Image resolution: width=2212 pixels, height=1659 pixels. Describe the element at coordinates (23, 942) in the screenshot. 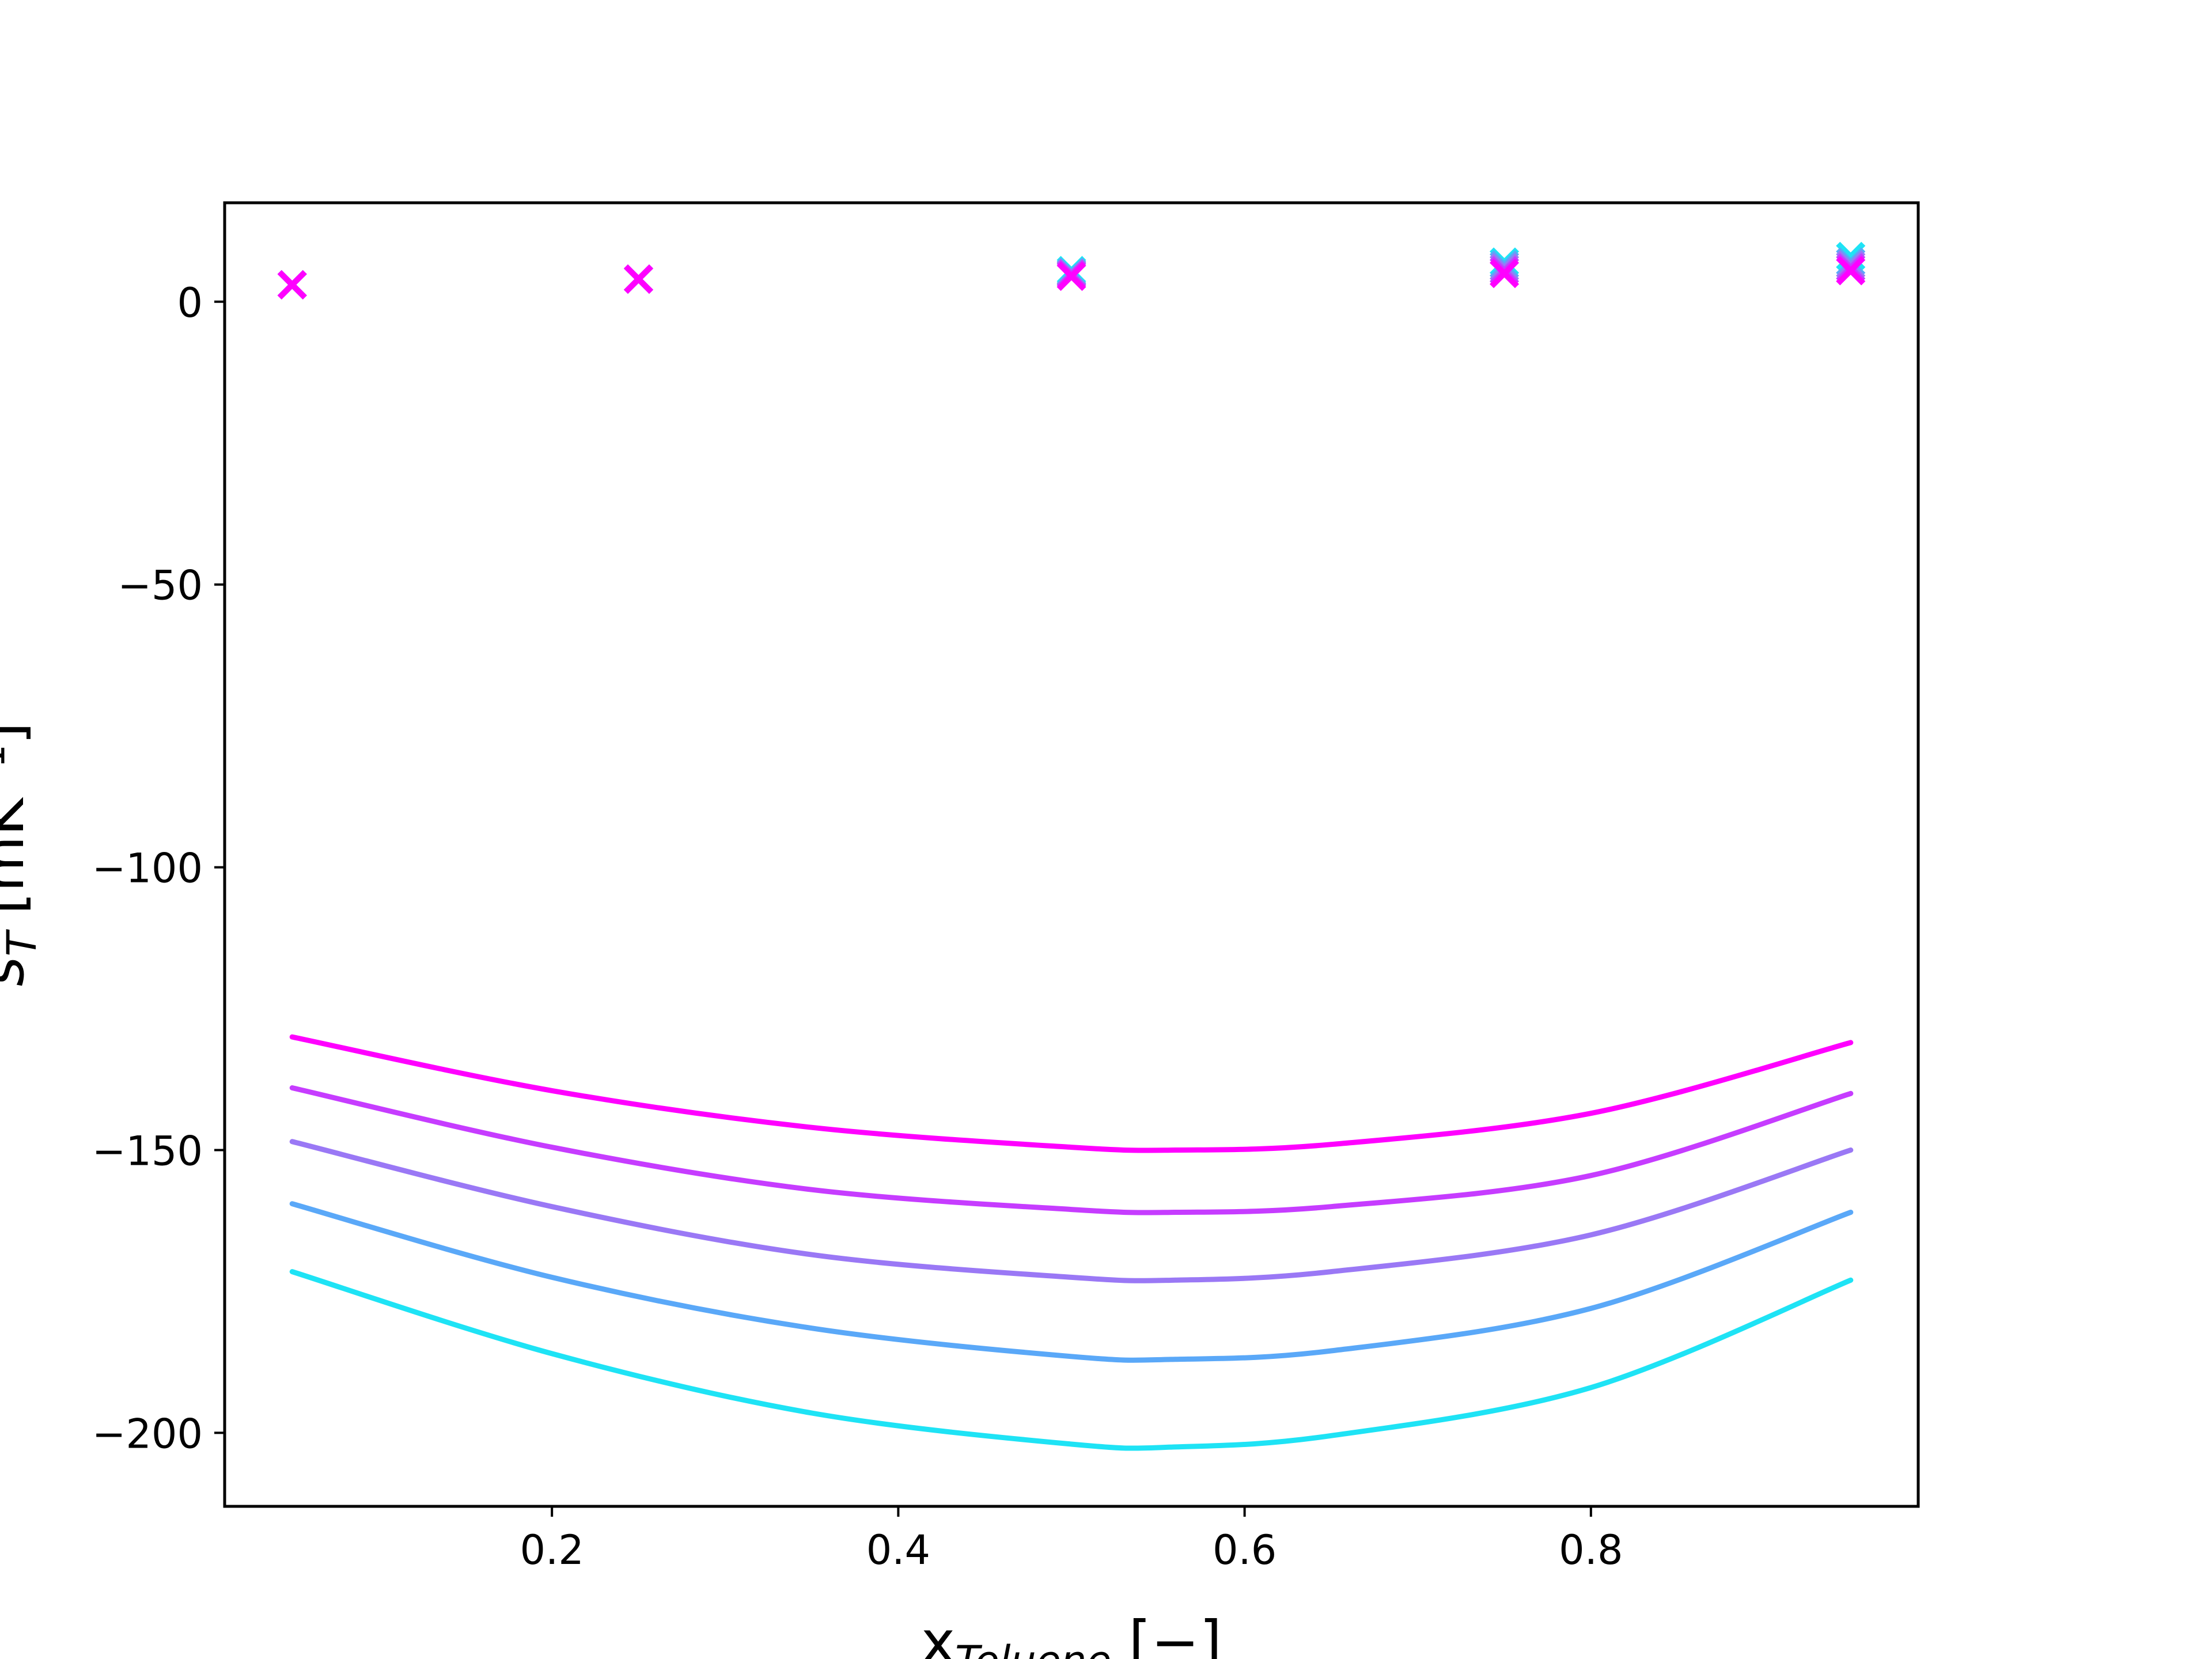

I see `y-axis-label-sub: T` at that location.